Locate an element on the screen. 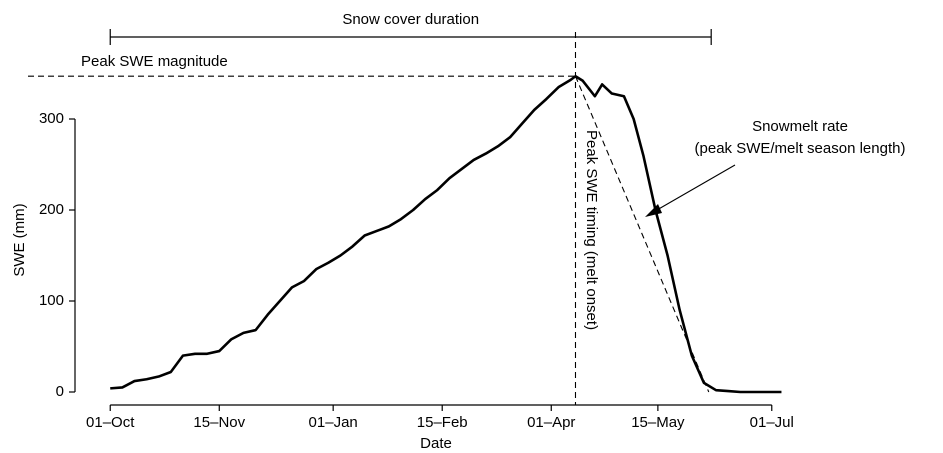 This screenshot has height=453, width=943. x-tick-label: 15–May is located at coordinates (658, 422).